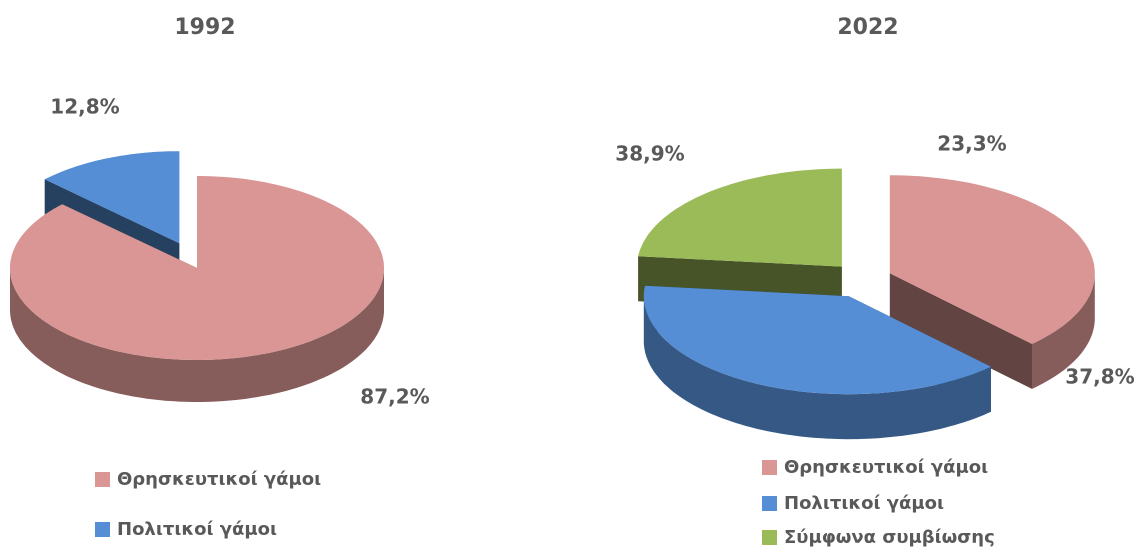  What do you see at coordinates (204, 27) in the screenshot?
I see `chart-title: 1992` at bounding box center [204, 27].